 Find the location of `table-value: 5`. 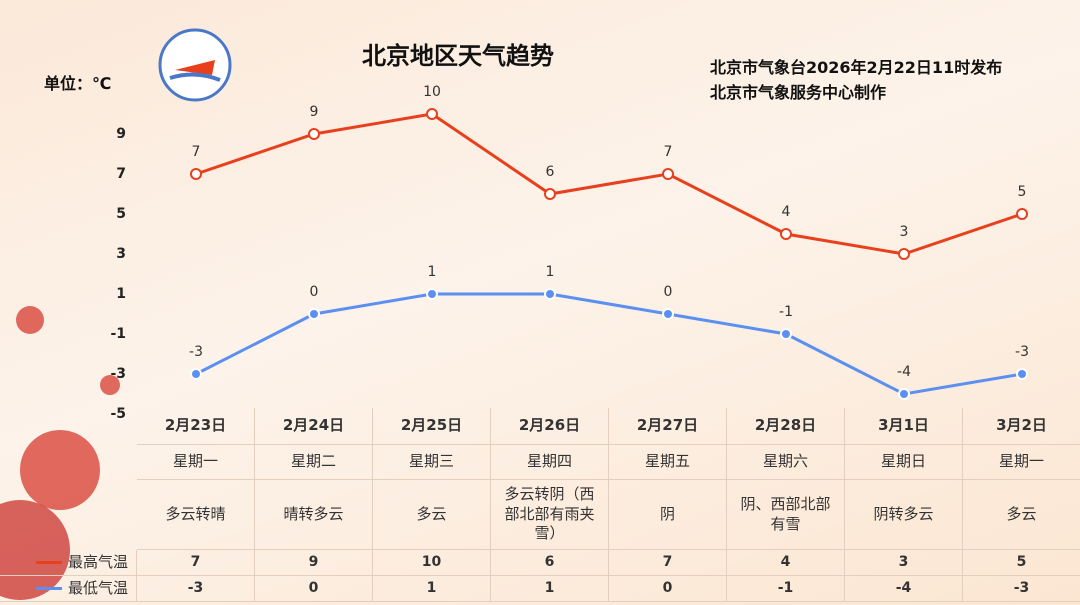

table-value: 5 is located at coordinates (1021, 563).